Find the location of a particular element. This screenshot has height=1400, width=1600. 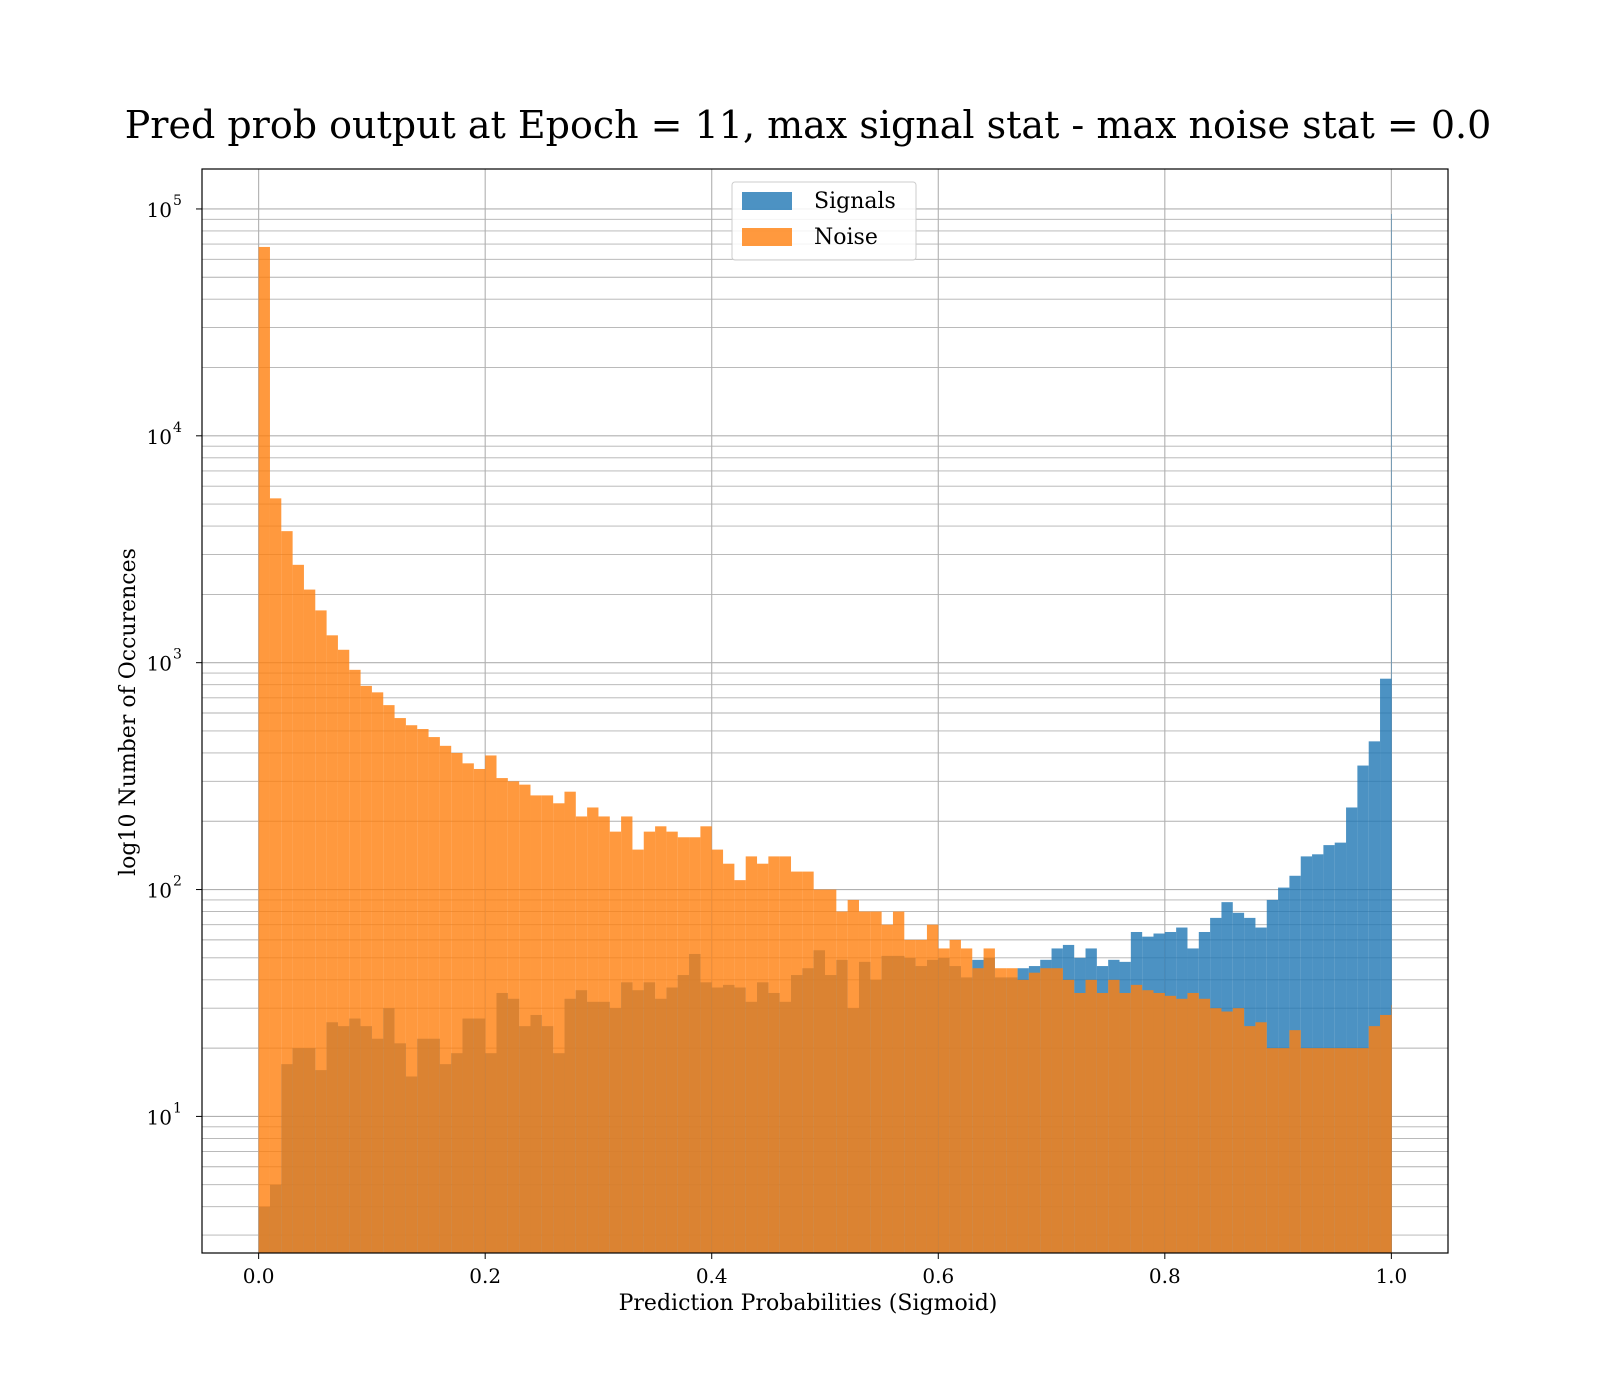

y-tick-exponent: 4 is located at coordinates (177, 428).